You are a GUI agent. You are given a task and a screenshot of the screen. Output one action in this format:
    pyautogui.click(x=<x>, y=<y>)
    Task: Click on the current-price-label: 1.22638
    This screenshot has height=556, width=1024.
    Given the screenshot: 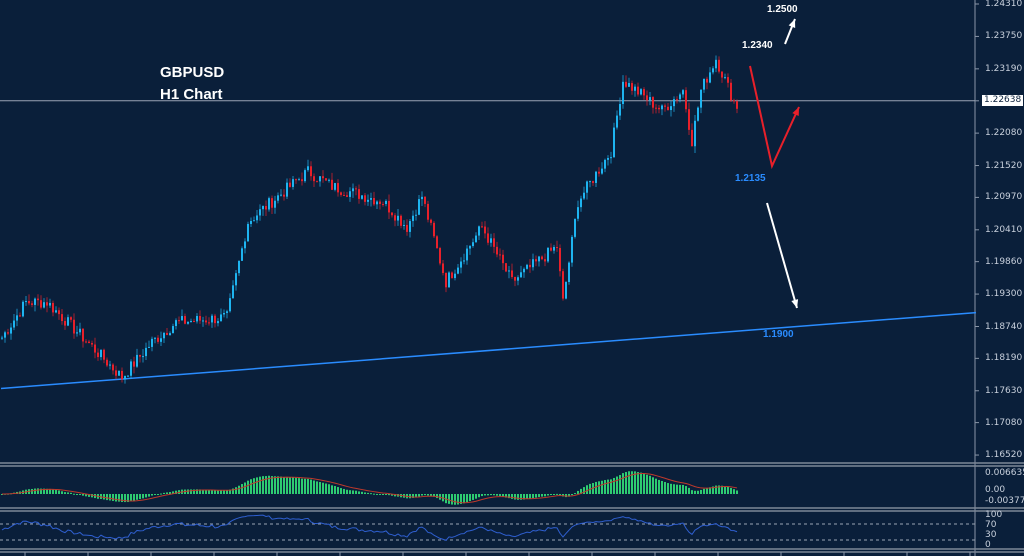 What is the action you would take?
    pyautogui.click(x=1003, y=100)
    